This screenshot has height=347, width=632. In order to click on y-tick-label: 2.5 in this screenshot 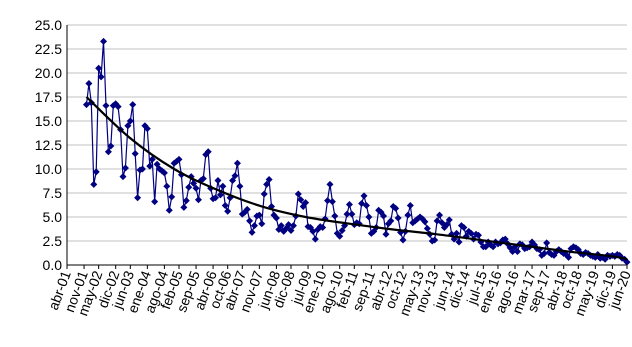, I will do `click(53, 241)`.